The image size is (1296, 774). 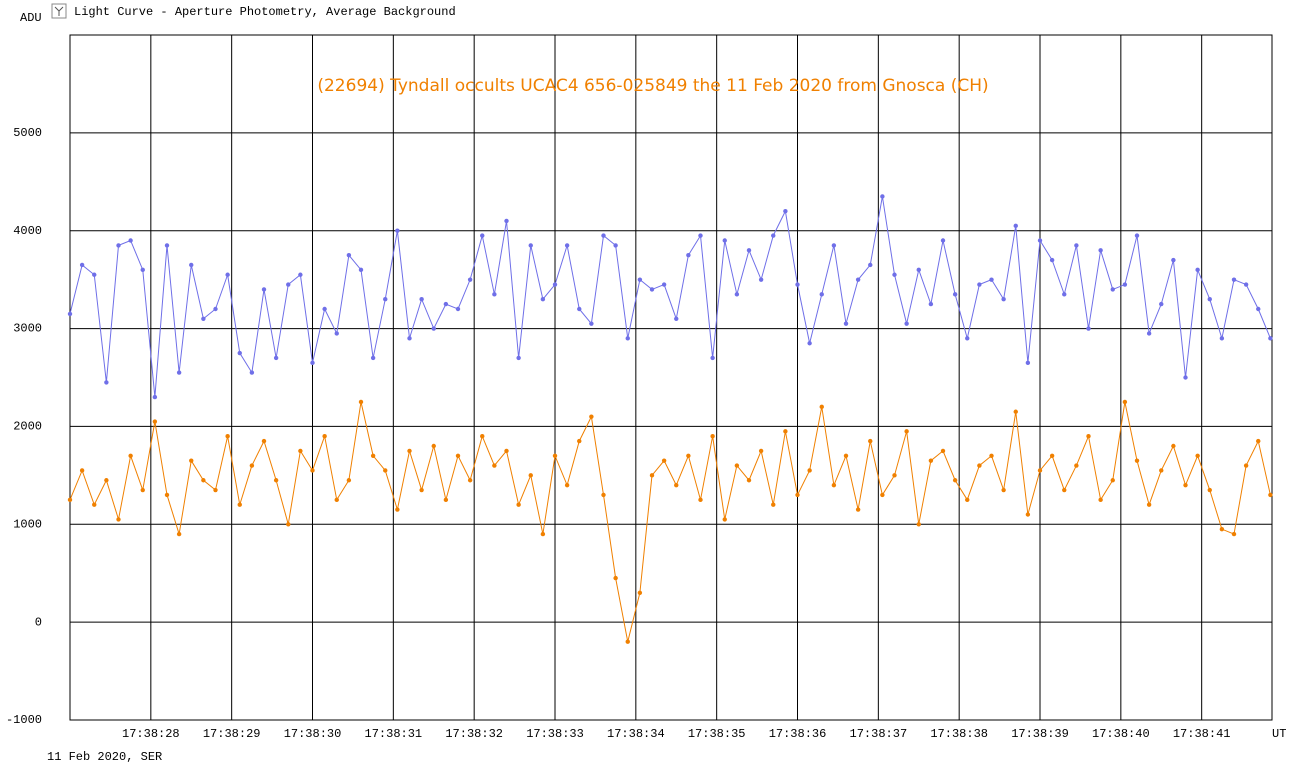 What do you see at coordinates (104, 757) in the screenshot?
I see `footer: 11 Feb 2020, SER` at bounding box center [104, 757].